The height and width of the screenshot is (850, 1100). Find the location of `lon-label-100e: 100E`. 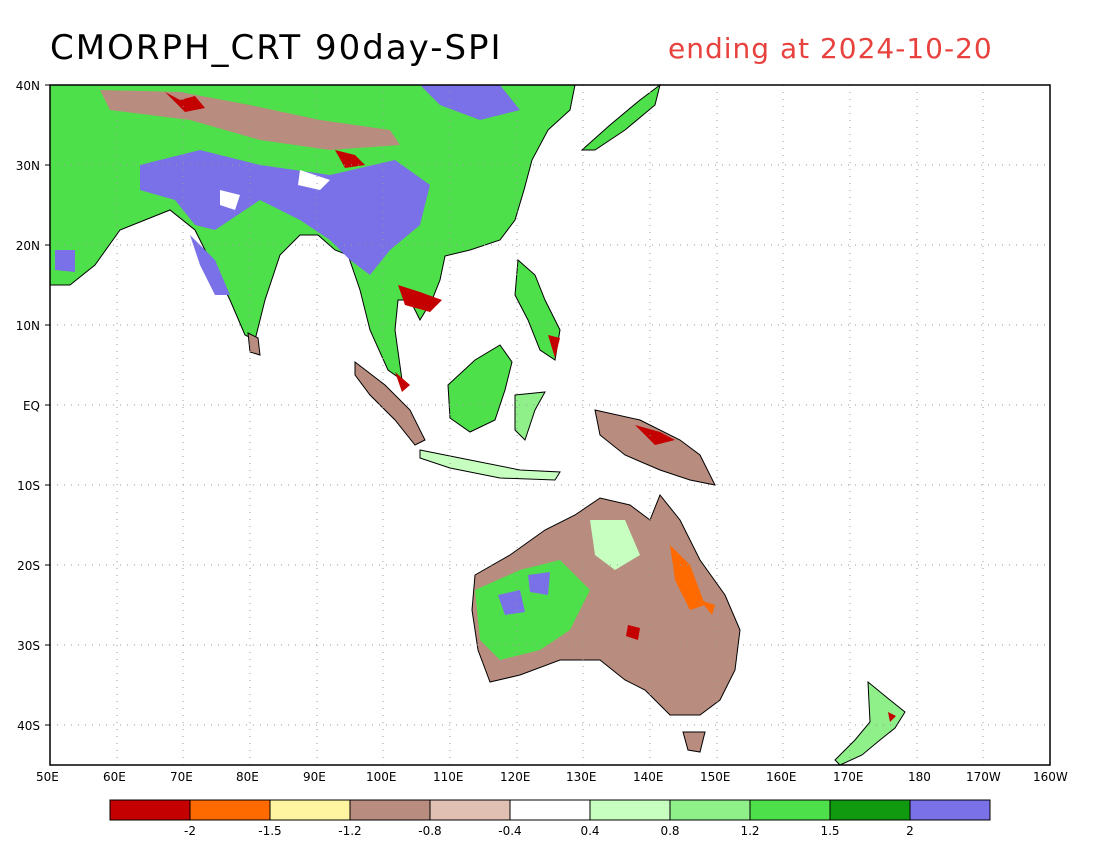

lon-label-100e: 100E is located at coordinates (381, 777).